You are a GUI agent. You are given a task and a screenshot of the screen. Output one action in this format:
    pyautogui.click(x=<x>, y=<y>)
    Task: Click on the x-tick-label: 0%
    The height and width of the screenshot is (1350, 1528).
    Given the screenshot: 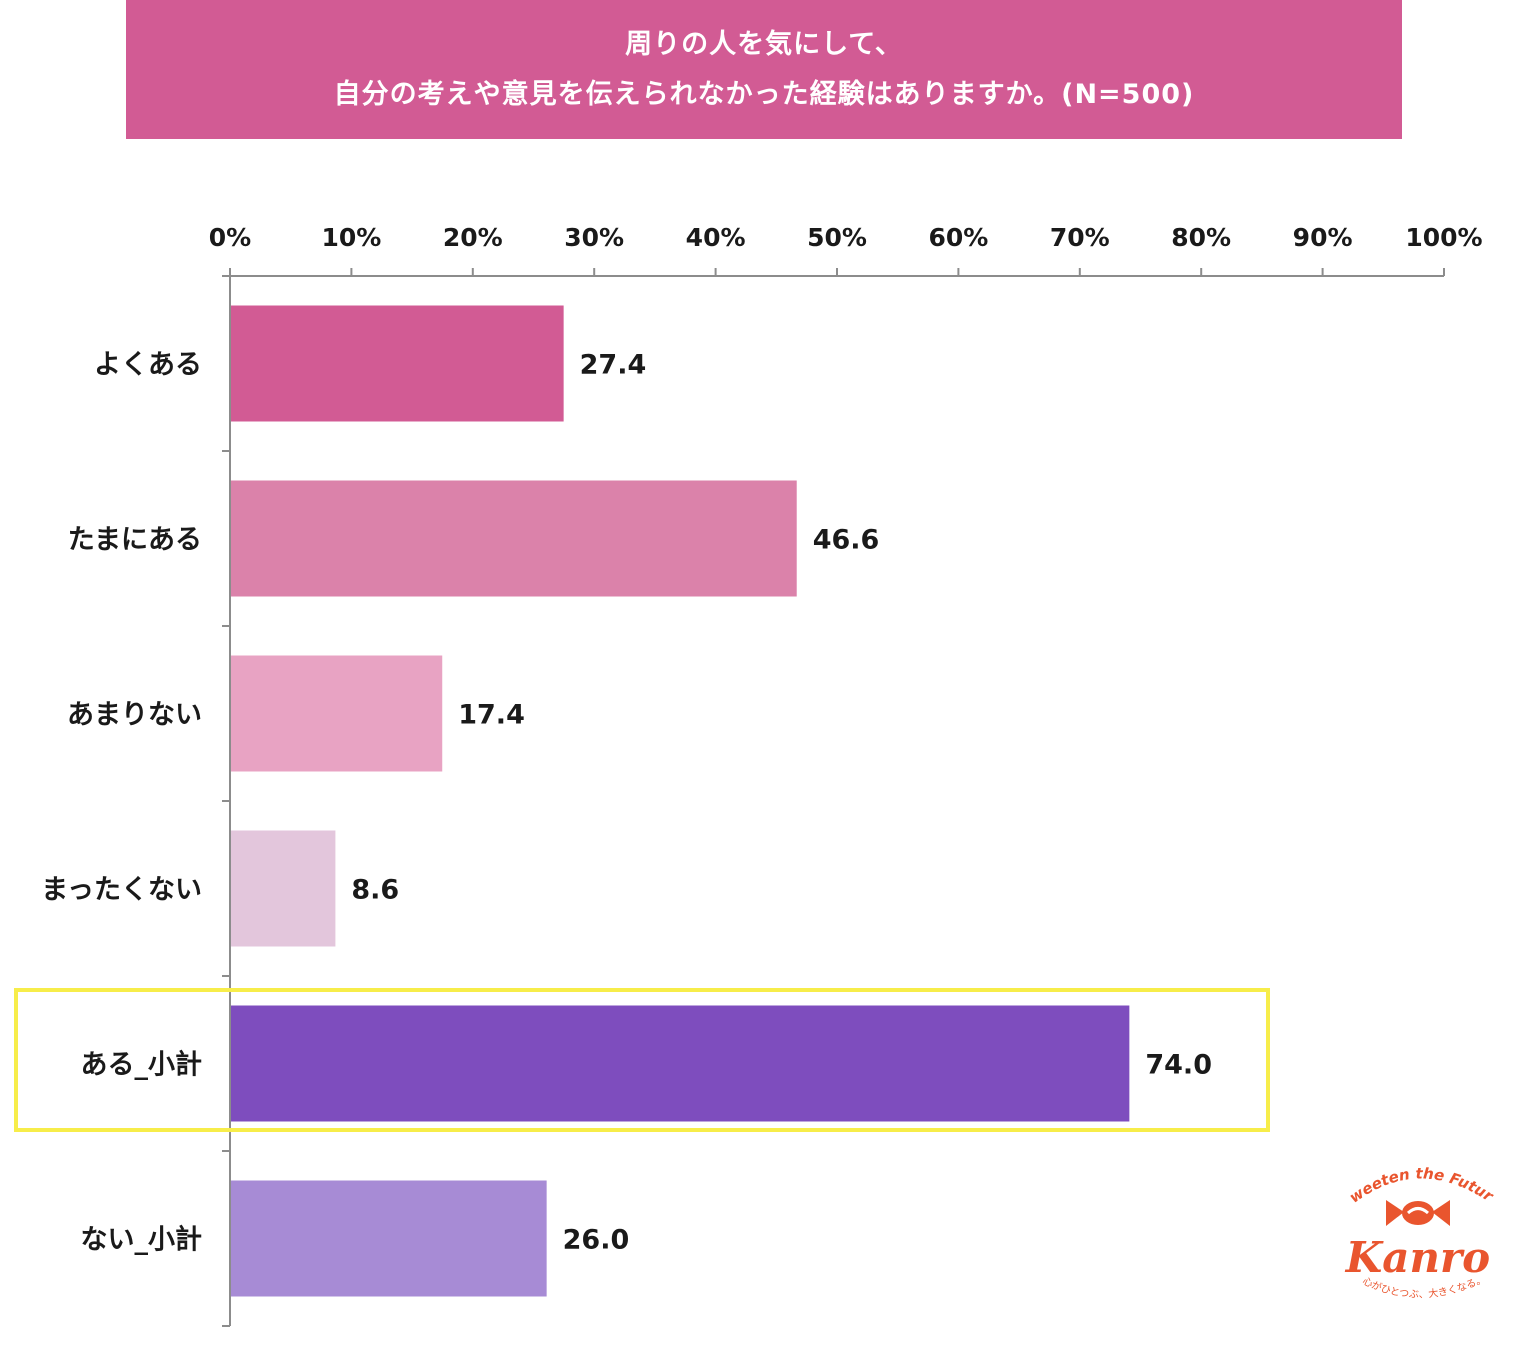 What is the action you would take?
    pyautogui.click(x=230, y=237)
    